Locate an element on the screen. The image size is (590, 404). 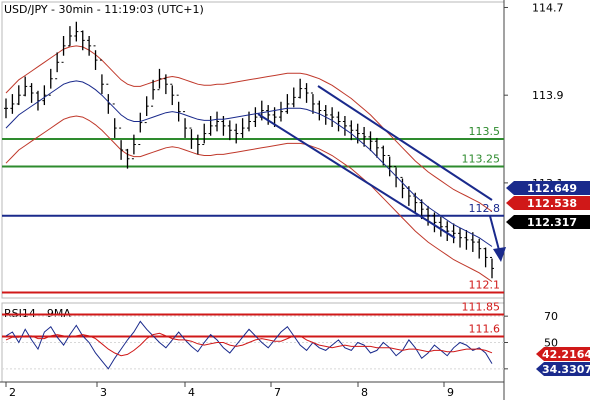
level-label: 113.5 is located at coordinates (485, 131).